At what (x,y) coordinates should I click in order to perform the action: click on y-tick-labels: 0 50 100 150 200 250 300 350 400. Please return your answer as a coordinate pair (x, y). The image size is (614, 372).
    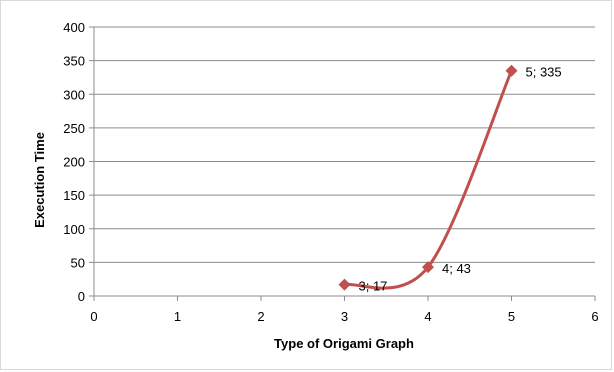
    Looking at the image, I should click on (74, 162).